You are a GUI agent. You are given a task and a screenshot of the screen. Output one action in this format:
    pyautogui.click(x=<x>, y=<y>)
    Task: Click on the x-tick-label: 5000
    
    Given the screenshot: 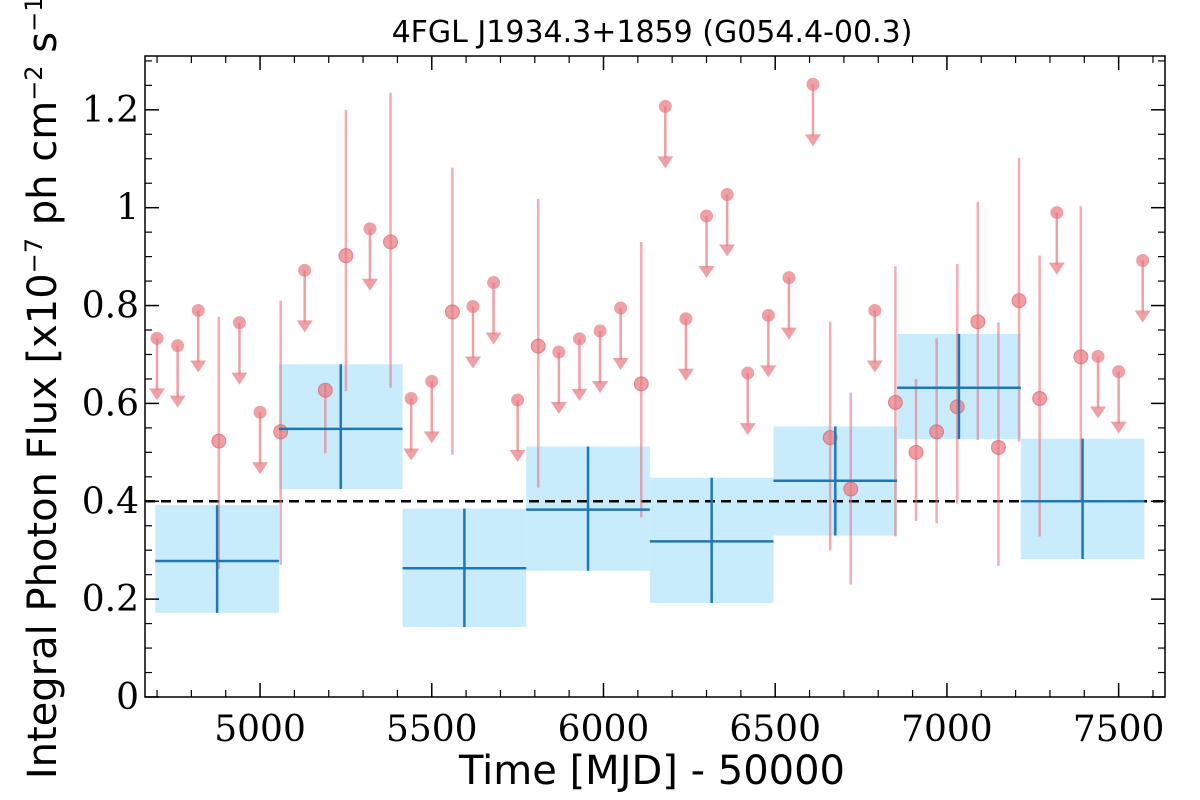 What is the action you would take?
    pyautogui.click(x=260, y=729)
    